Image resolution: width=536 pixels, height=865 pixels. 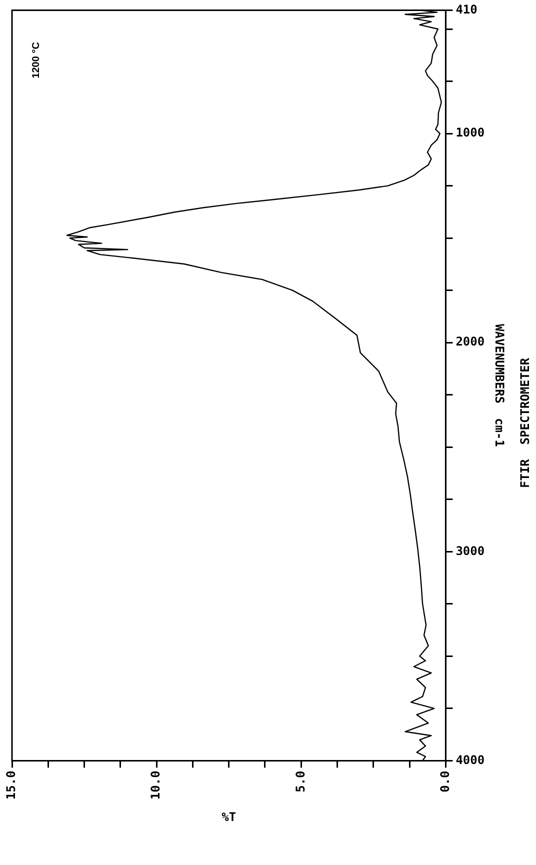 I want to click on x-tick-label: 10.0, so click(x=155, y=785).